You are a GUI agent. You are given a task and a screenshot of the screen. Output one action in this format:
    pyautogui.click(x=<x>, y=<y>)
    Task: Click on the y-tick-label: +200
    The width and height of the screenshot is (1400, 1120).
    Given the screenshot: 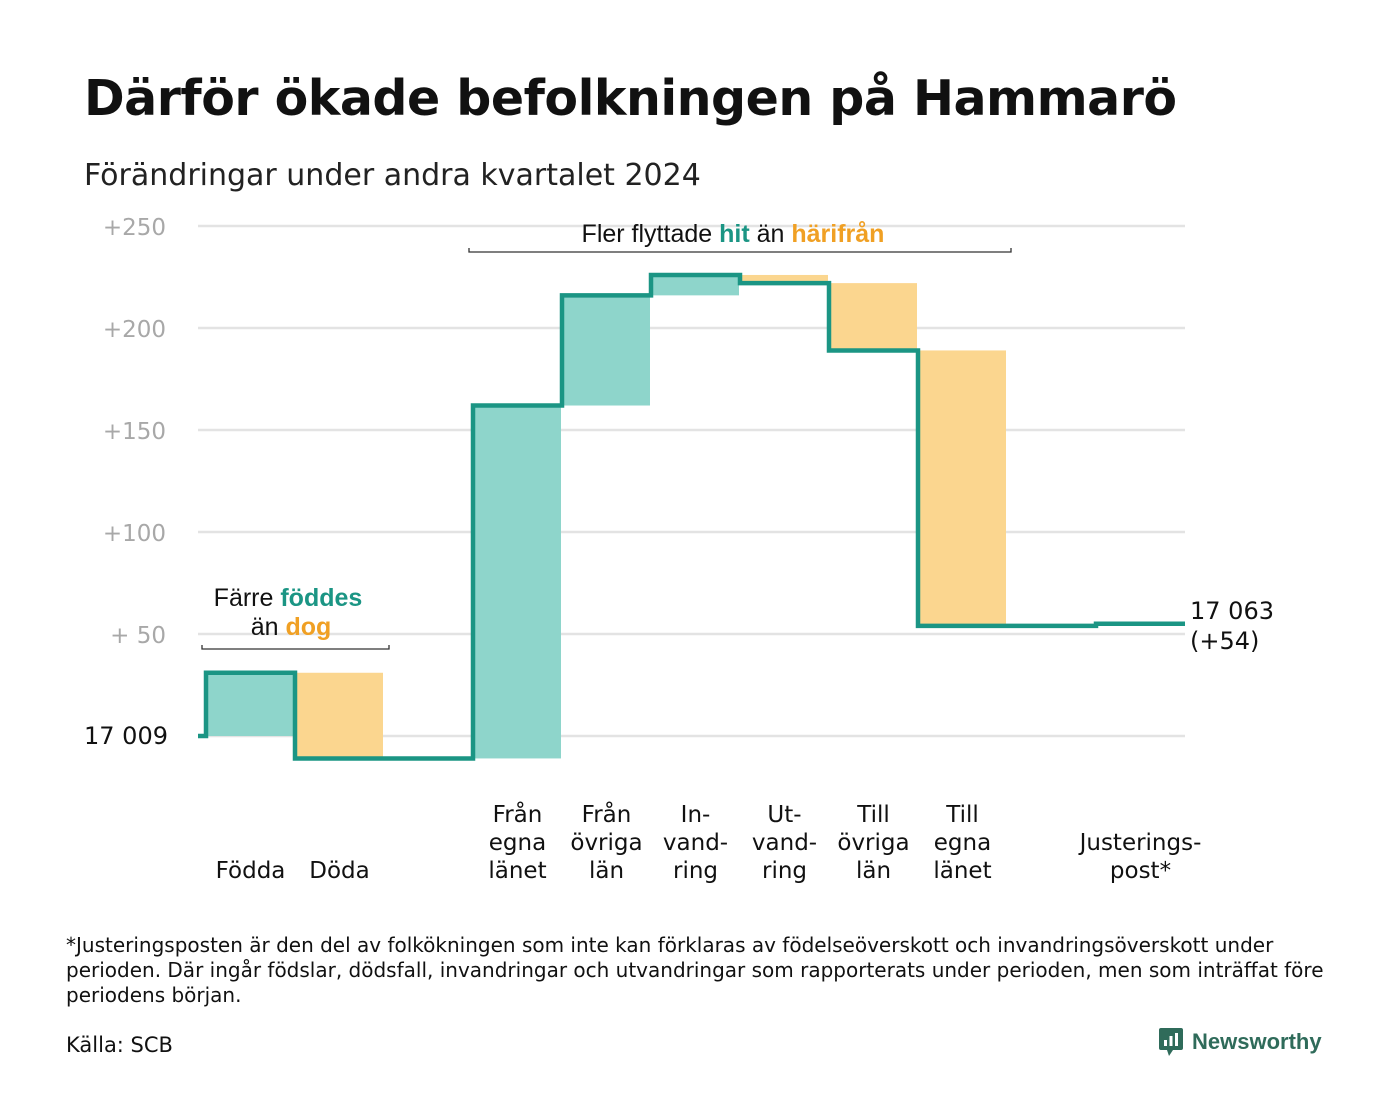 What is the action you would take?
    pyautogui.click(x=134, y=330)
    